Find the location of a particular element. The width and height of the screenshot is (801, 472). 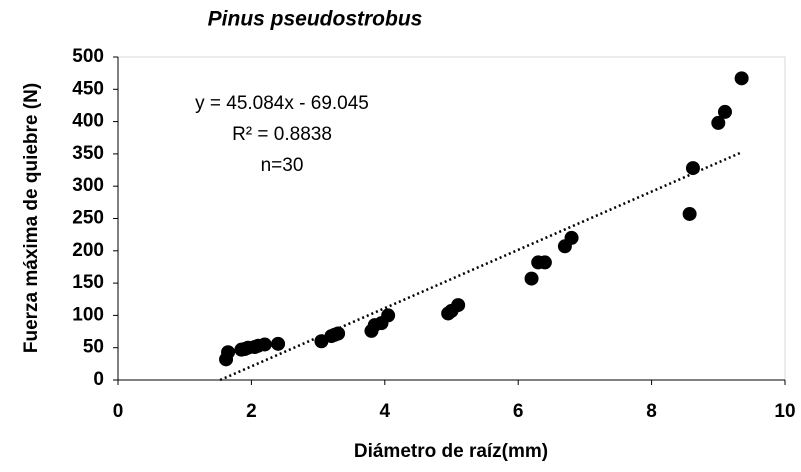

x-tick-label: 4 is located at coordinates (385, 411).